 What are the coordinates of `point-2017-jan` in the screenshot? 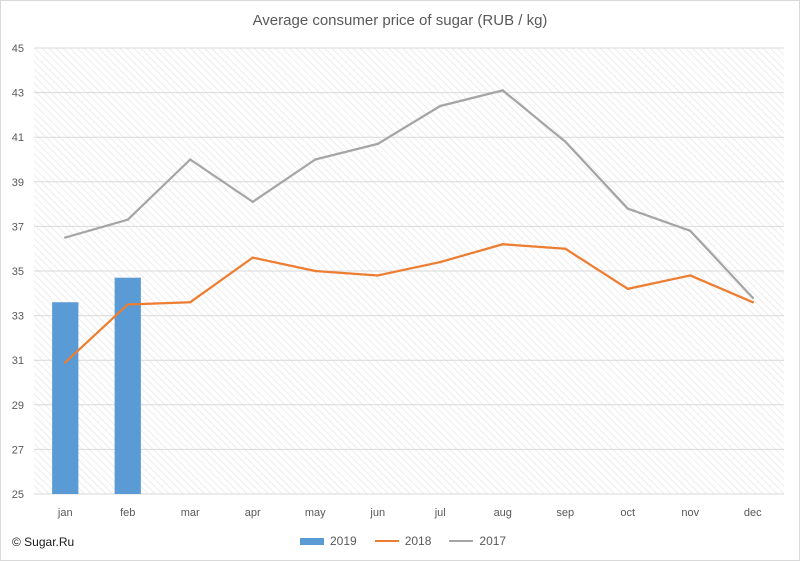 It's located at (65, 237).